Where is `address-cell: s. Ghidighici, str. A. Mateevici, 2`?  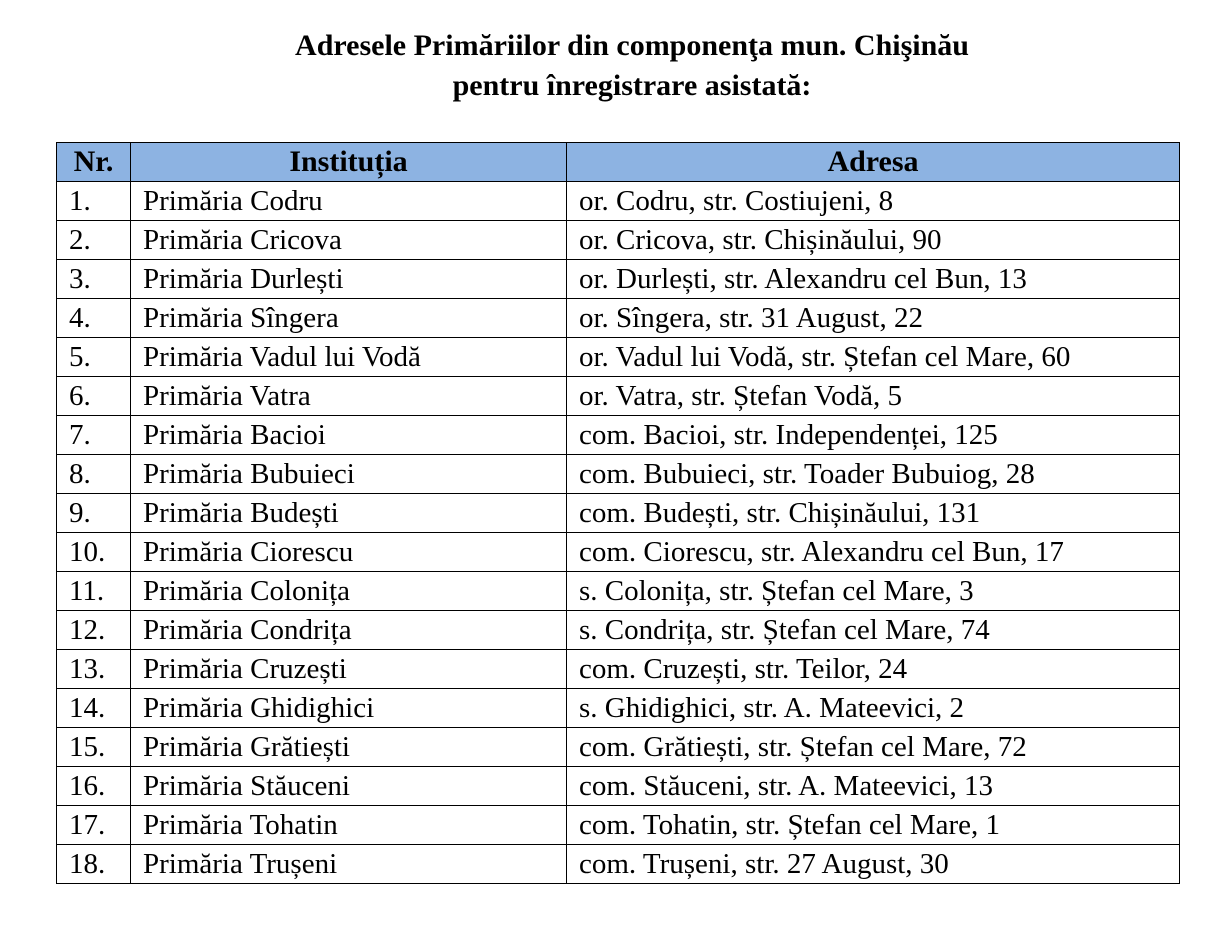 address-cell: s. Ghidighici, str. A. Mateevici, 2 is located at coordinates (873, 708).